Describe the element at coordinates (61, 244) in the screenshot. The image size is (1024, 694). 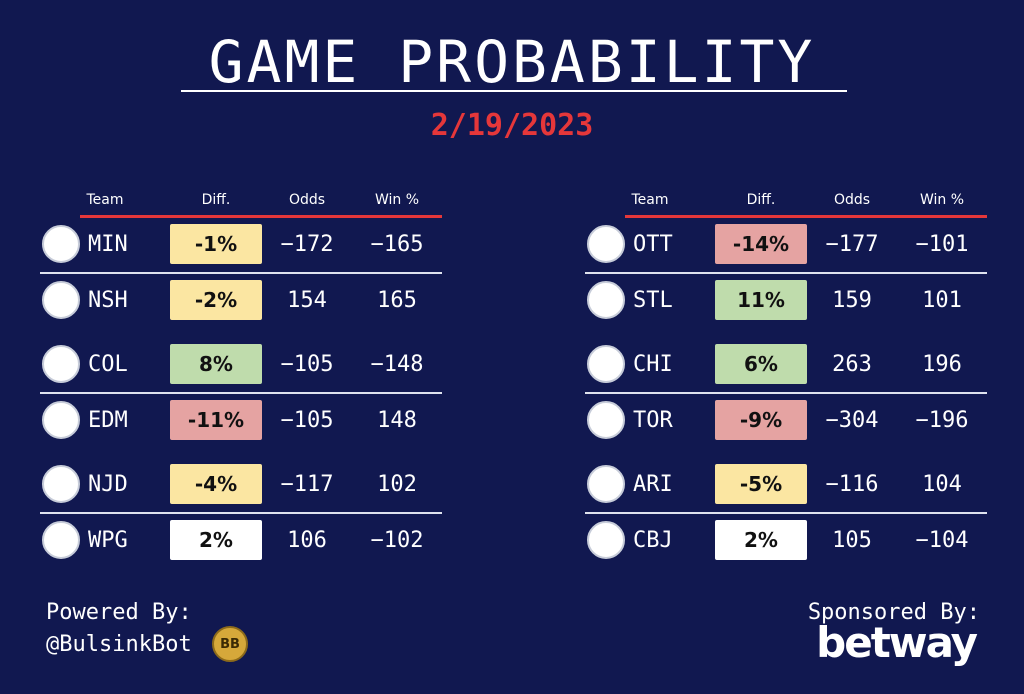
I see `wild-logo-icon` at that location.